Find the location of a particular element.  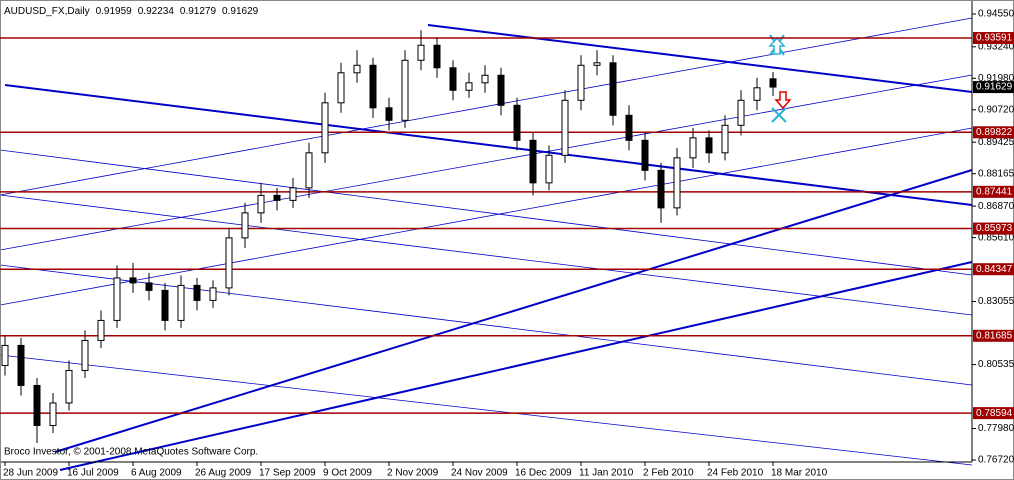

level-label: 0.85973 is located at coordinates (994, 228).